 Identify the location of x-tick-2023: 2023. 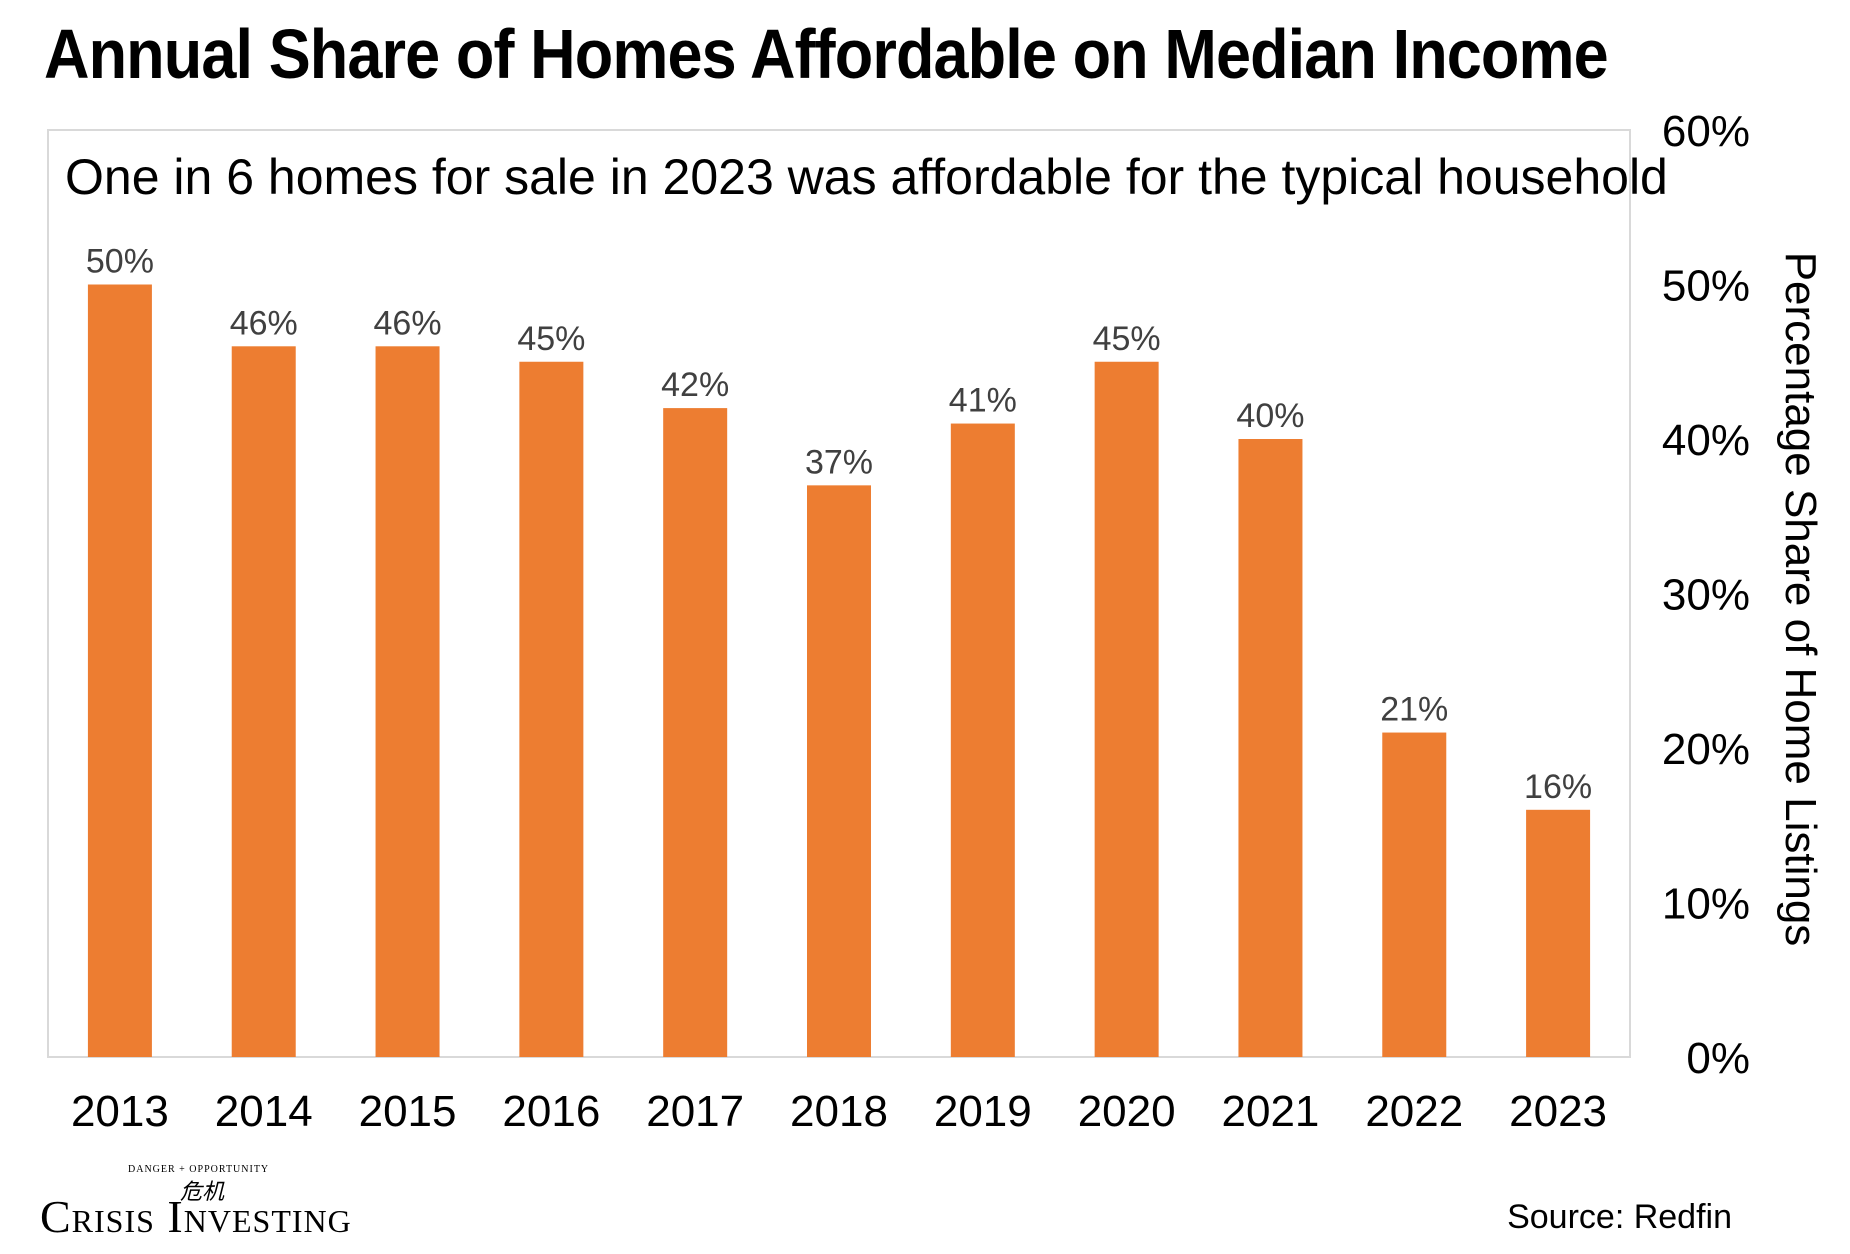
(1558, 1111).